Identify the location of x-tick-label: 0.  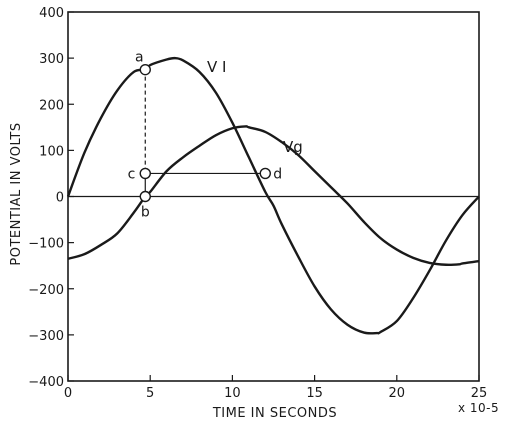
(68, 393).